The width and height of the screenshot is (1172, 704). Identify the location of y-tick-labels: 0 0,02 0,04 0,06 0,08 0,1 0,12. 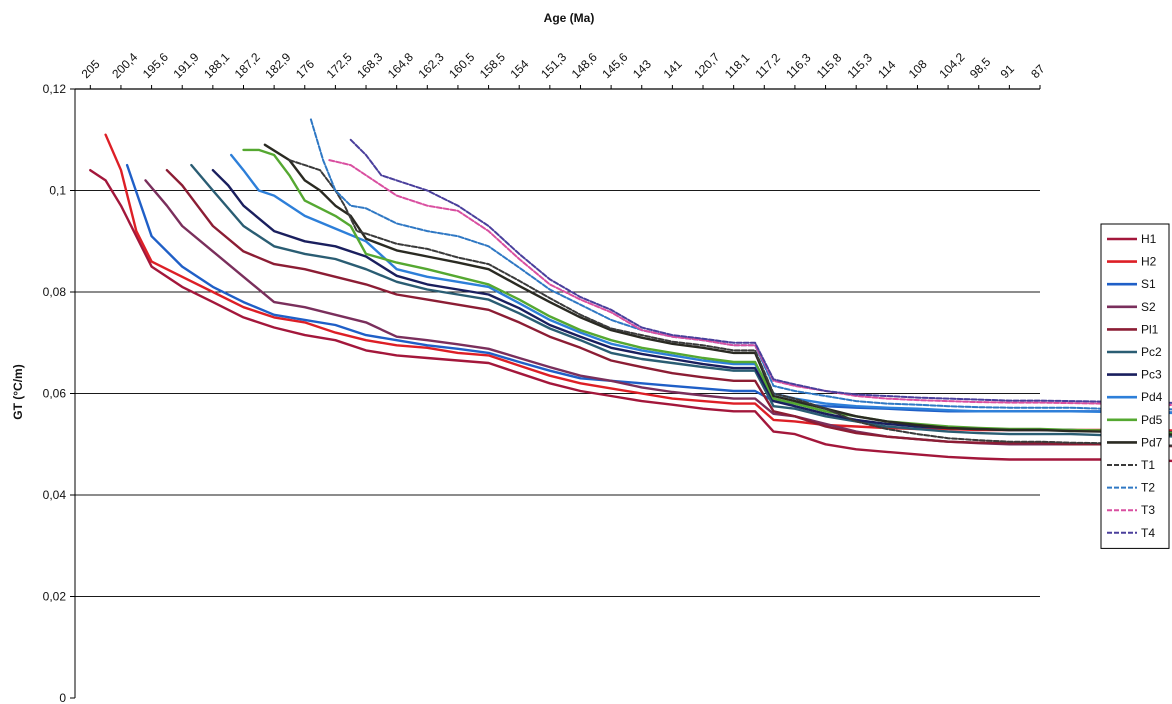
(55, 393).